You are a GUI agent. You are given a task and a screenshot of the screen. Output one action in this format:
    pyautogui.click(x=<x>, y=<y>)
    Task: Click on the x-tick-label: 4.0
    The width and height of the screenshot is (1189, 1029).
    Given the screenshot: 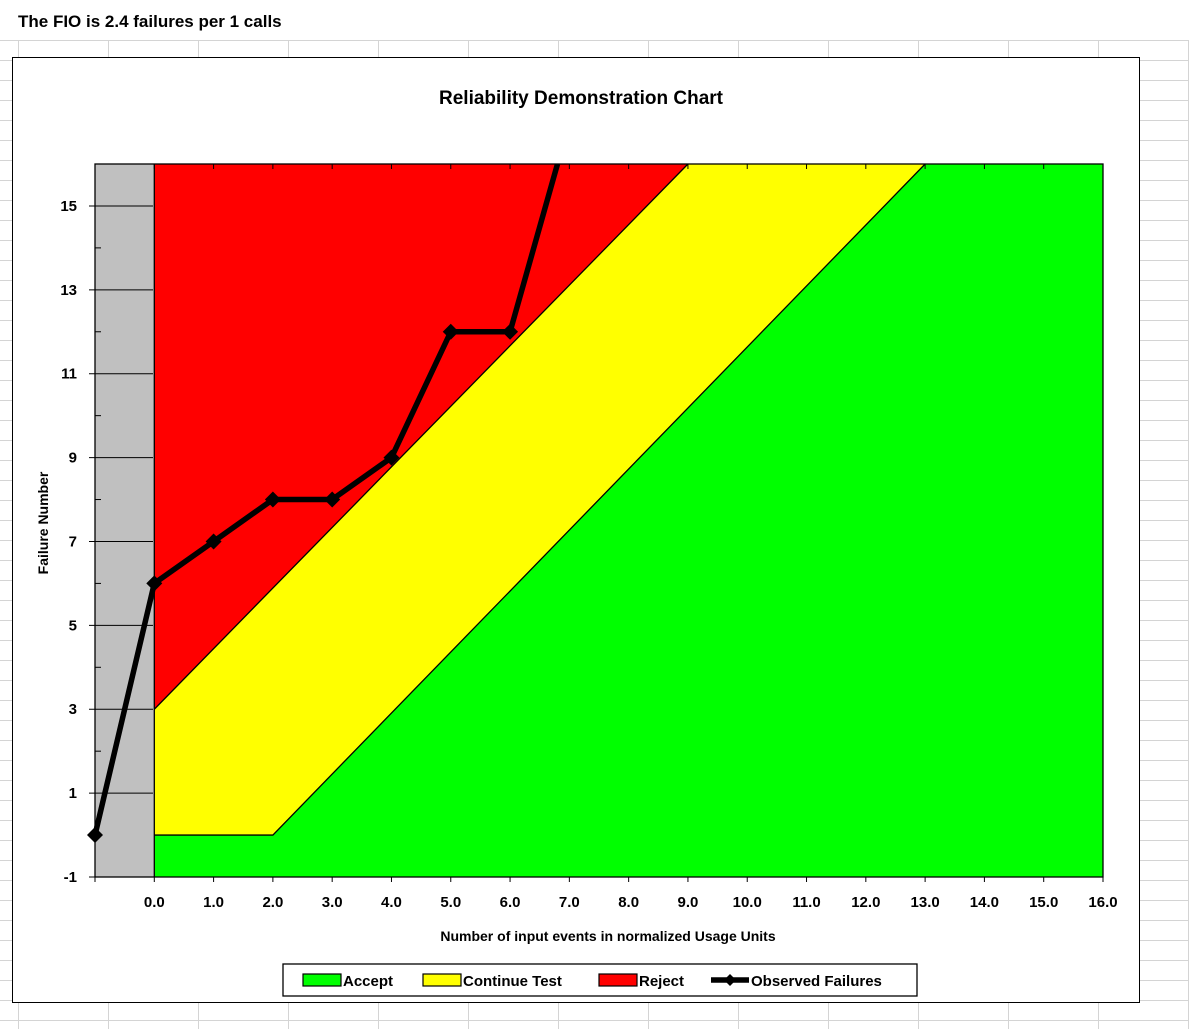 What is the action you would take?
    pyautogui.click(x=391, y=902)
    